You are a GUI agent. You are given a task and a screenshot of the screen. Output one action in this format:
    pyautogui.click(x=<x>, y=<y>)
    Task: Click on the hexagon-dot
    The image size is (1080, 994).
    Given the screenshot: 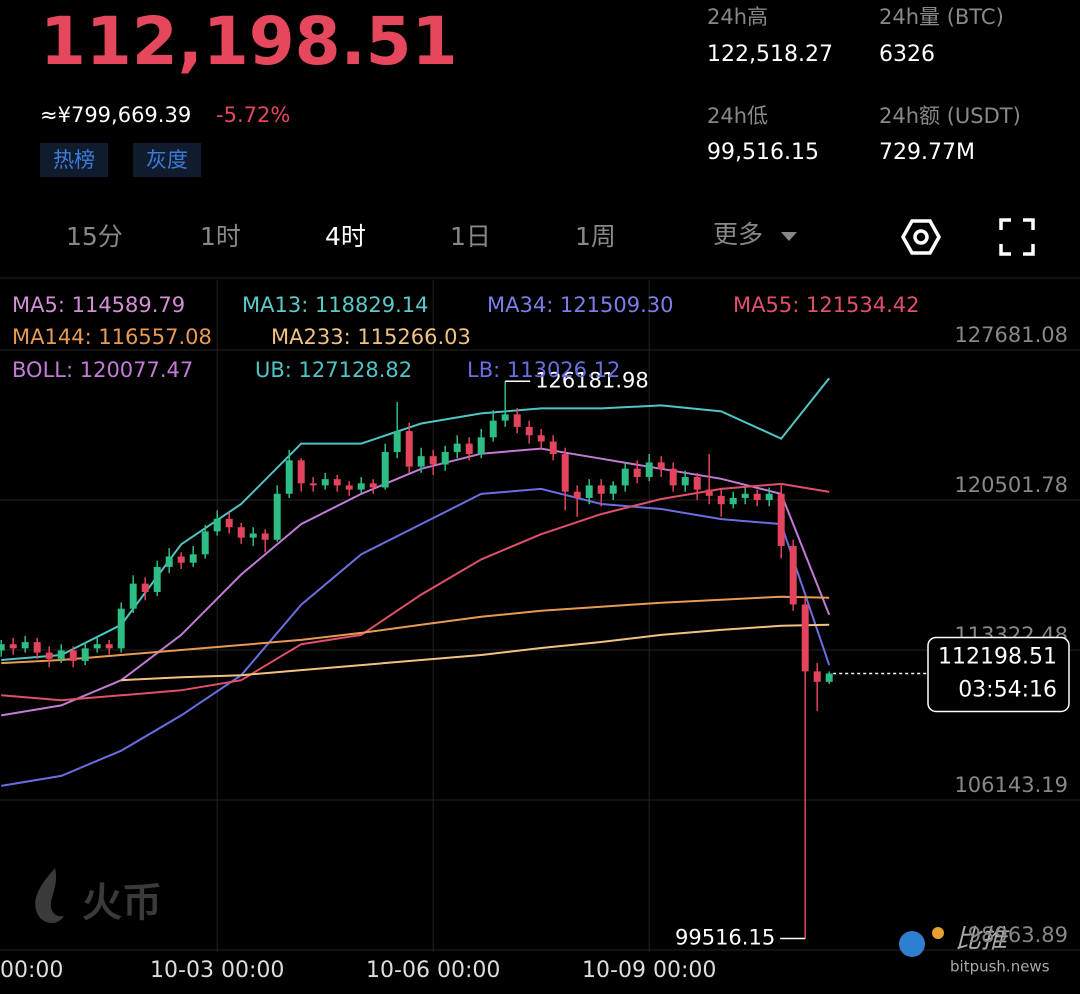 What is the action you would take?
    pyautogui.click(x=921, y=237)
    